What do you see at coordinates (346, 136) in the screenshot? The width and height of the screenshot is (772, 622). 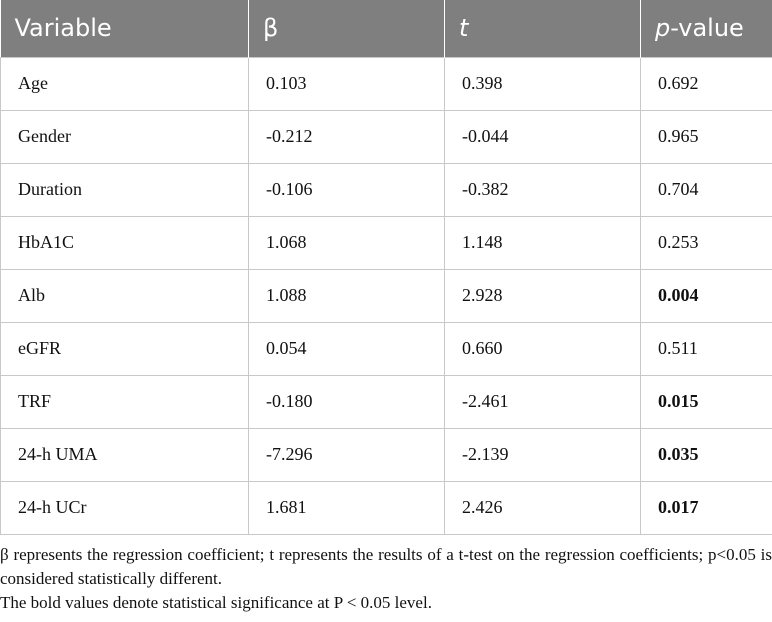 I see `table-cell: -0.212` at bounding box center [346, 136].